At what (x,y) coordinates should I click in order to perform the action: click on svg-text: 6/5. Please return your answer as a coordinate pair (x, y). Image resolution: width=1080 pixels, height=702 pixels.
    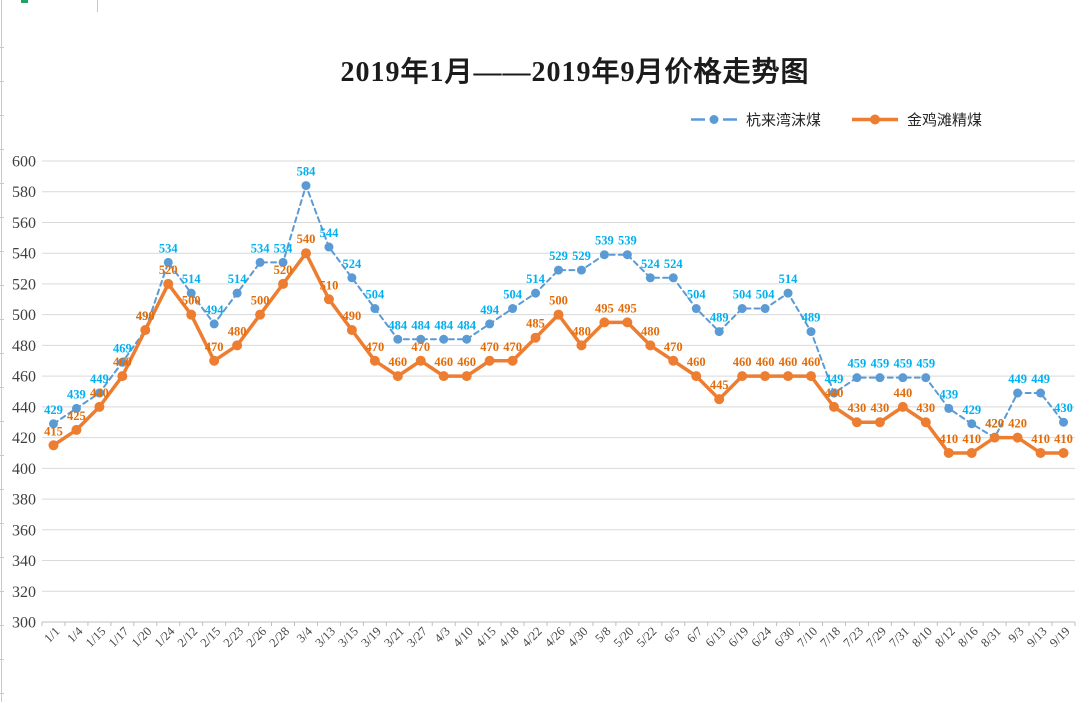
    Looking at the image, I should click on (671, 634).